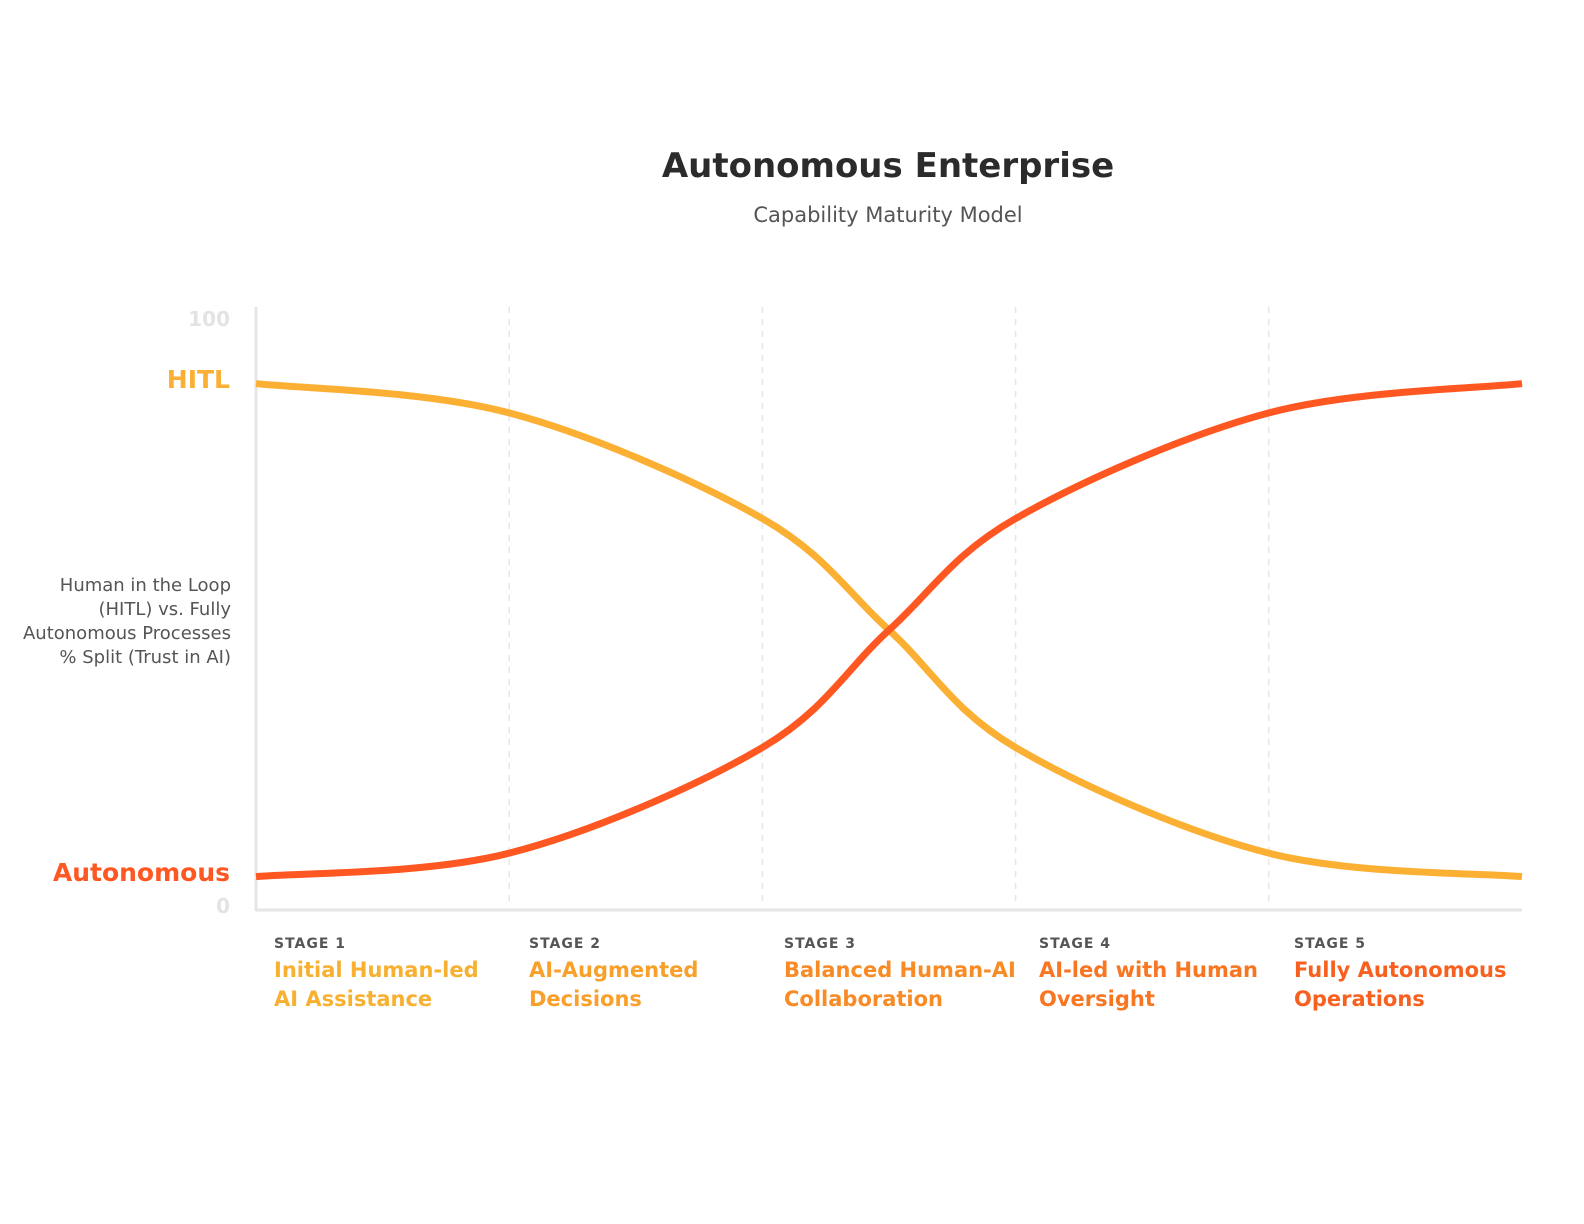 The image size is (1584, 1224). What do you see at coordinates (310, 944) in the screenshot?
I see `stage-number: STAGE 1` at bounding box center [310, 944].